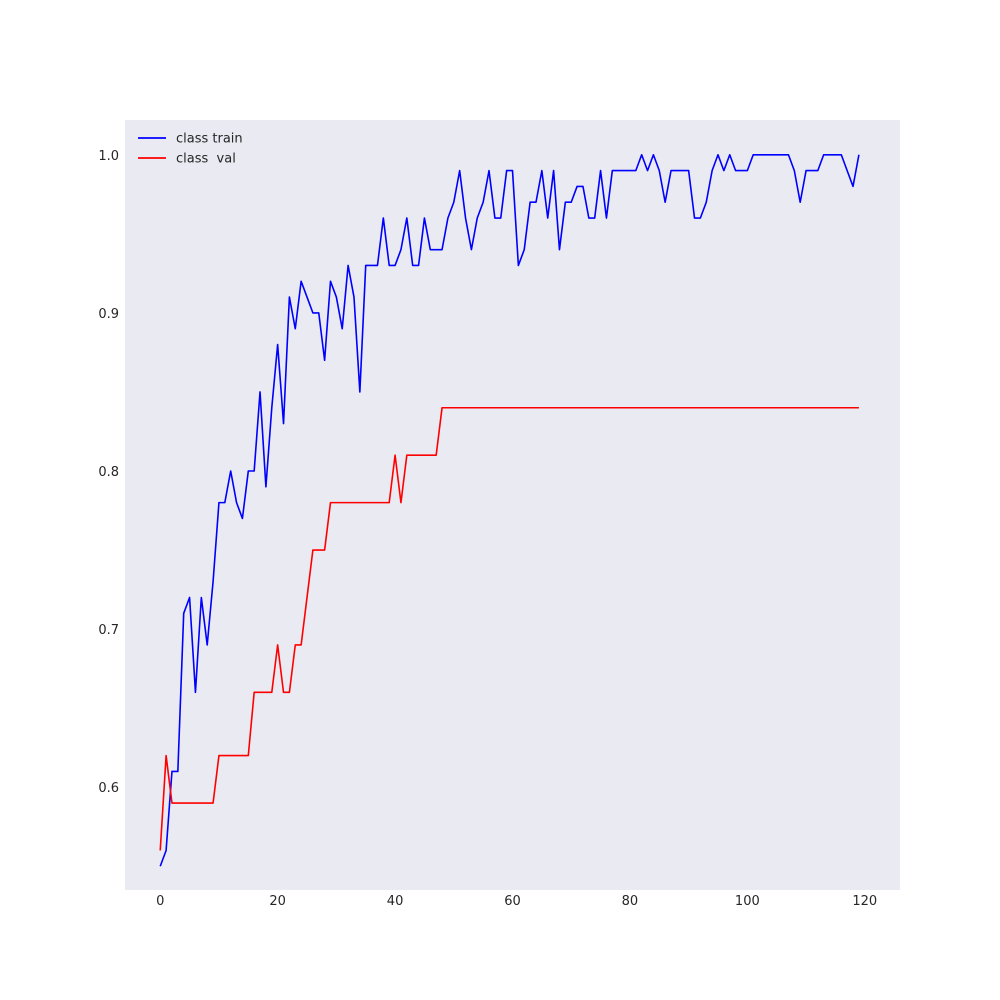 This screenshot has width=1000, height=1000. I want to click on y-tick-label: 1.0, so click(108, 156).